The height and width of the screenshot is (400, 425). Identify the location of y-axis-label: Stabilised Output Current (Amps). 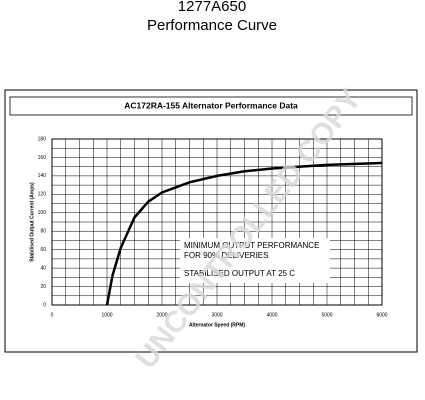
(32, 222).